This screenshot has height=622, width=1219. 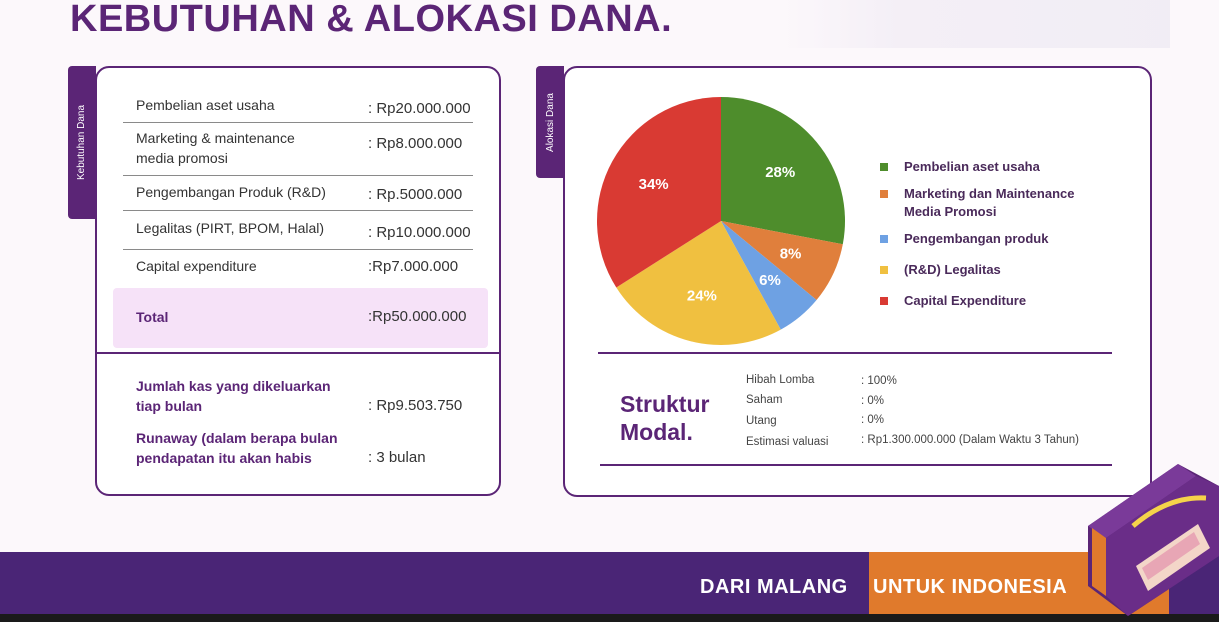 I want to click on legend-item-capex: Capital Expenditure, so click(x=1000, y=301).